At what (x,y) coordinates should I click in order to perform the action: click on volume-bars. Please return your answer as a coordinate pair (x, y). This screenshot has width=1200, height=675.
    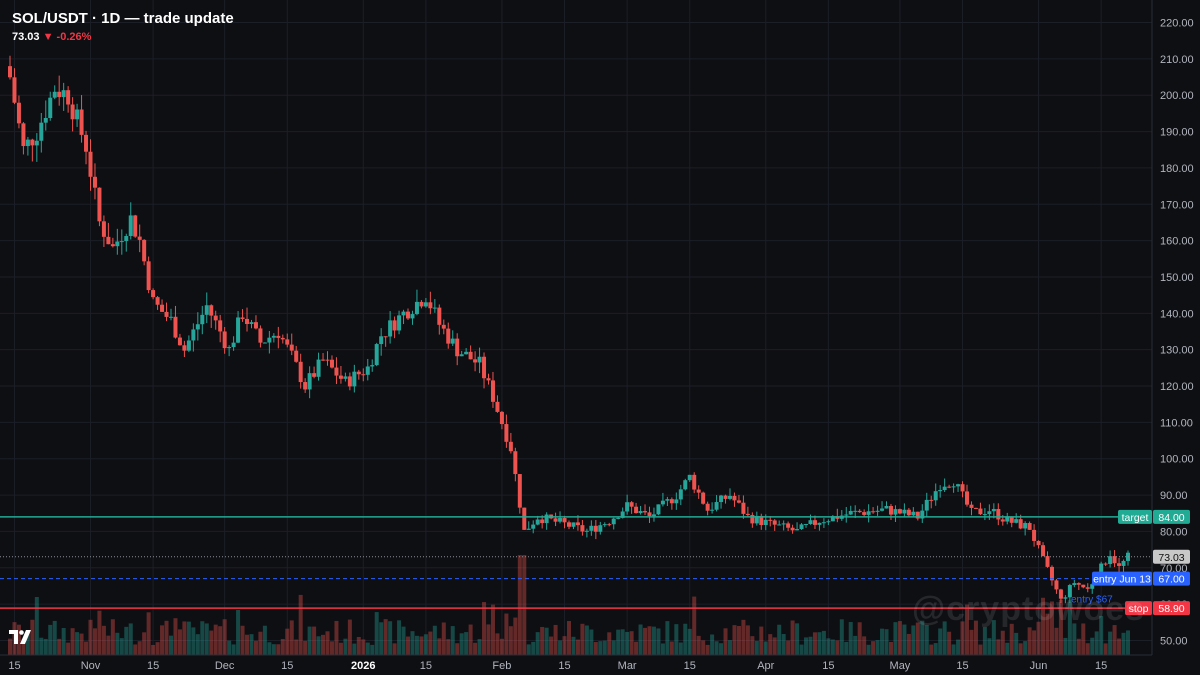
    Looking at the image, I should click on (569, 605).